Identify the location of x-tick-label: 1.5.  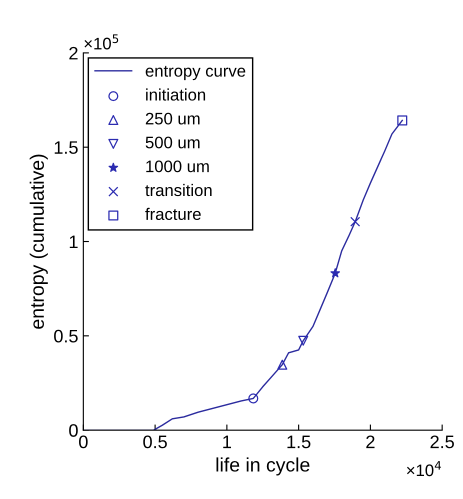
(298, 442).